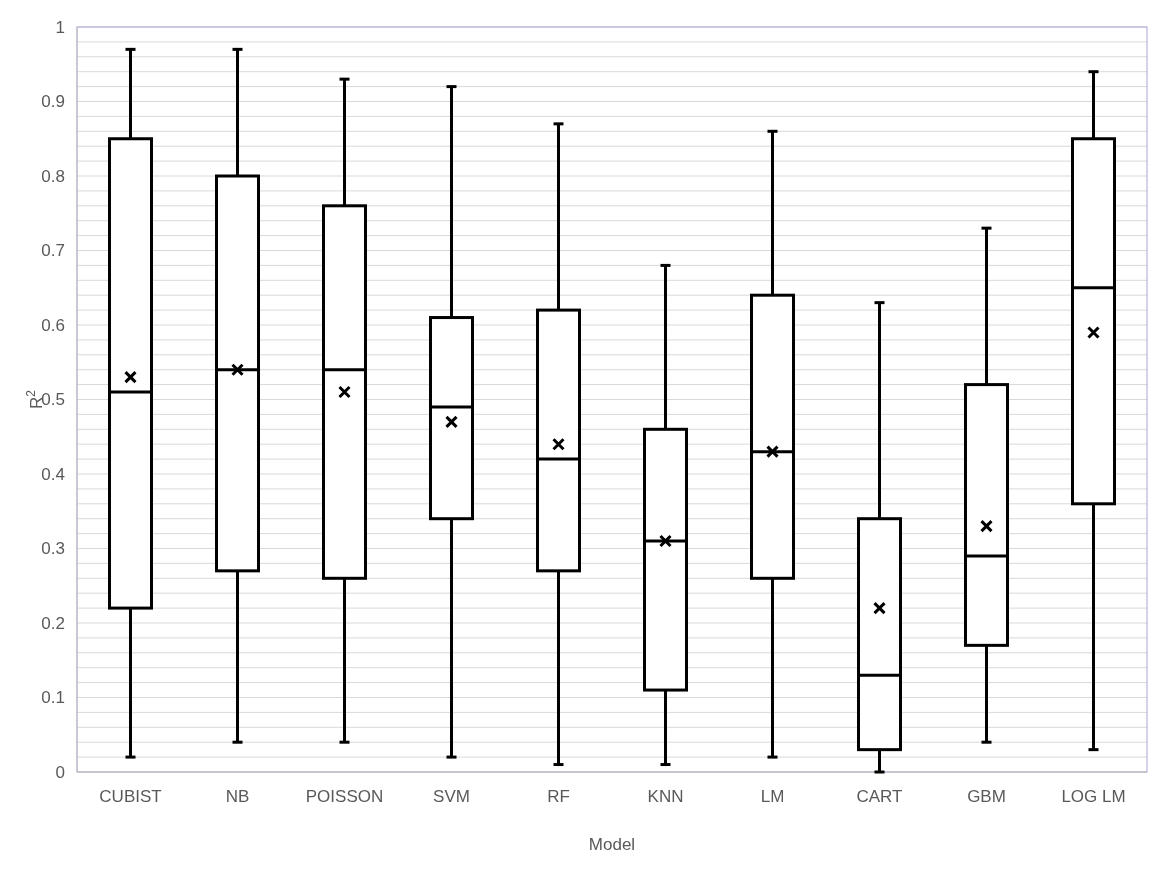  I want to click on y-tick-label: 0.9, so click(53, 102).